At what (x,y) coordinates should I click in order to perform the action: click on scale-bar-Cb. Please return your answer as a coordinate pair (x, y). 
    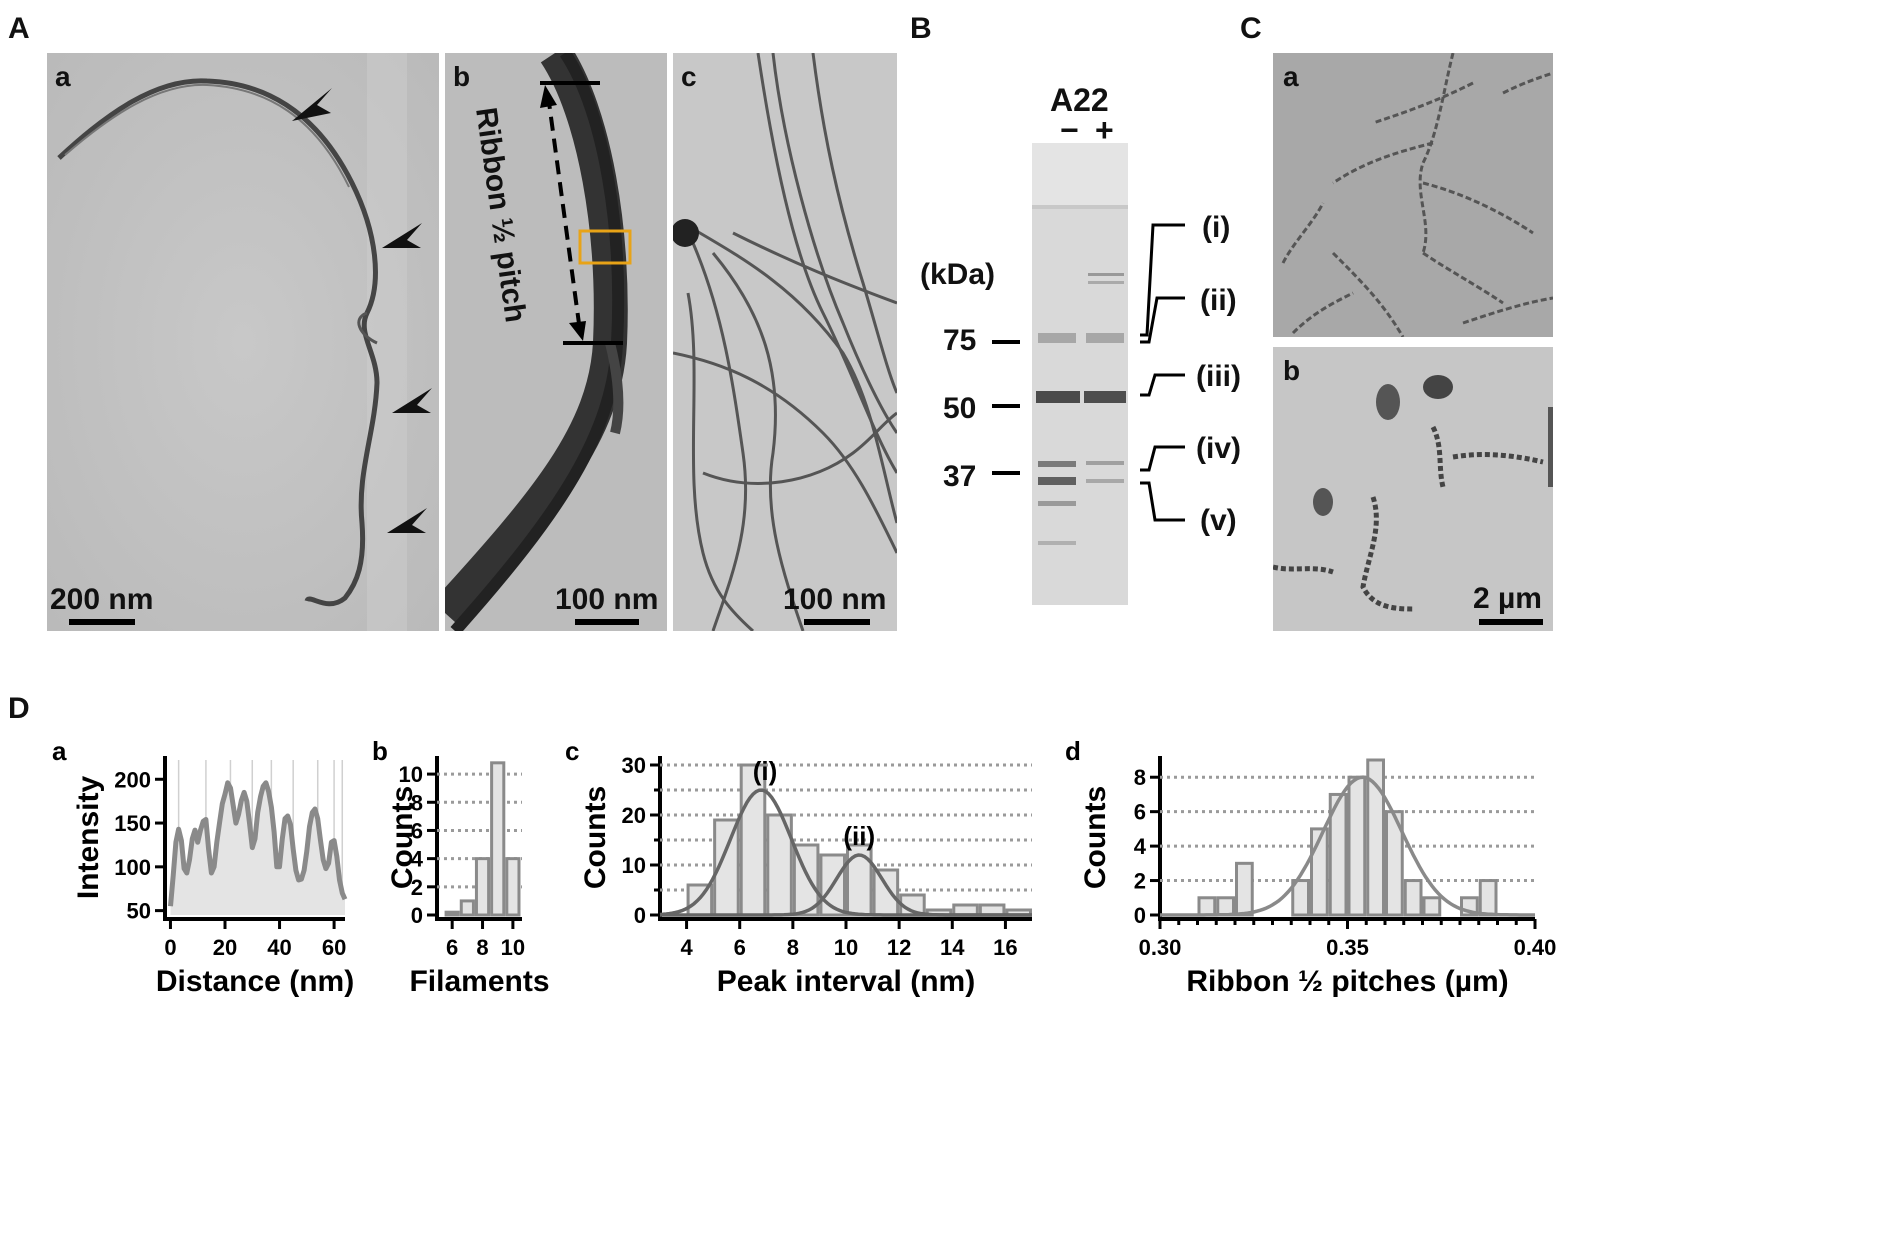
    Looking at the image, I should click on (1511, 622).